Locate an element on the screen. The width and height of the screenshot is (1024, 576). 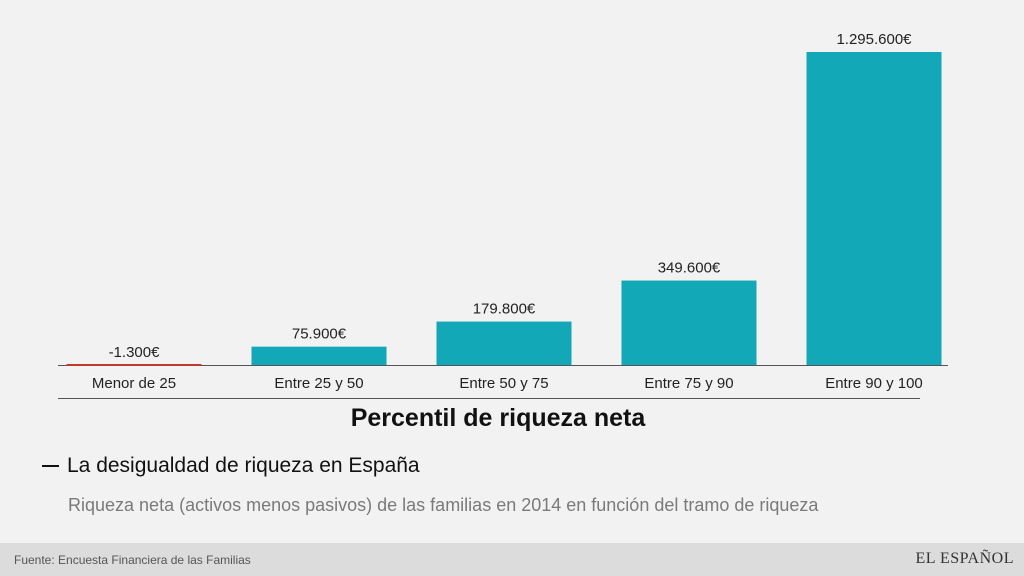
data-label: -1.300€ is located at coordinates (135, 352).